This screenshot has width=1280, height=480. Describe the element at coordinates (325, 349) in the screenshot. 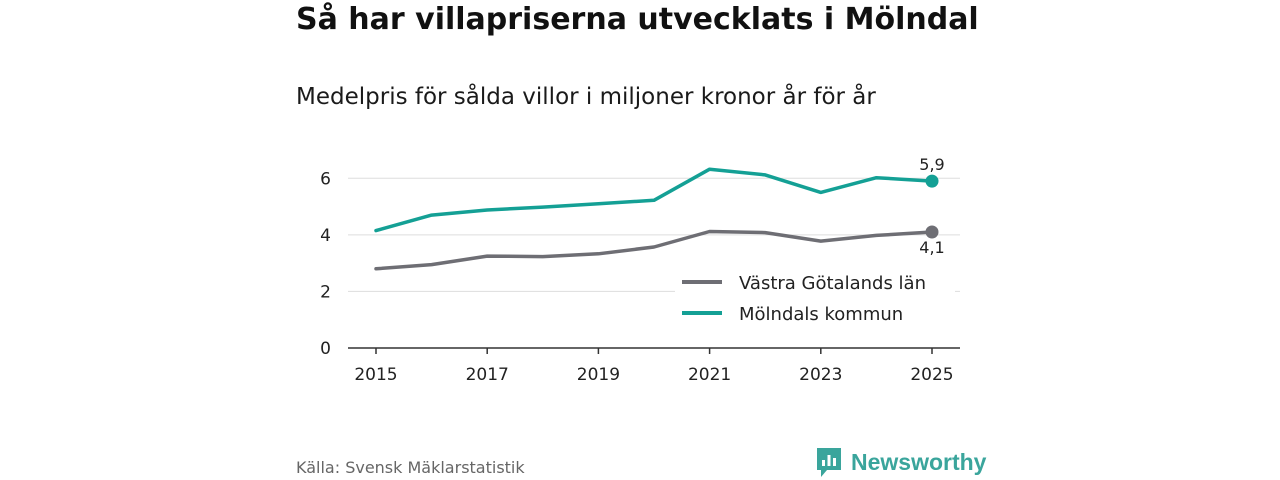

I see `y-tick-label-0: 0` at that location.